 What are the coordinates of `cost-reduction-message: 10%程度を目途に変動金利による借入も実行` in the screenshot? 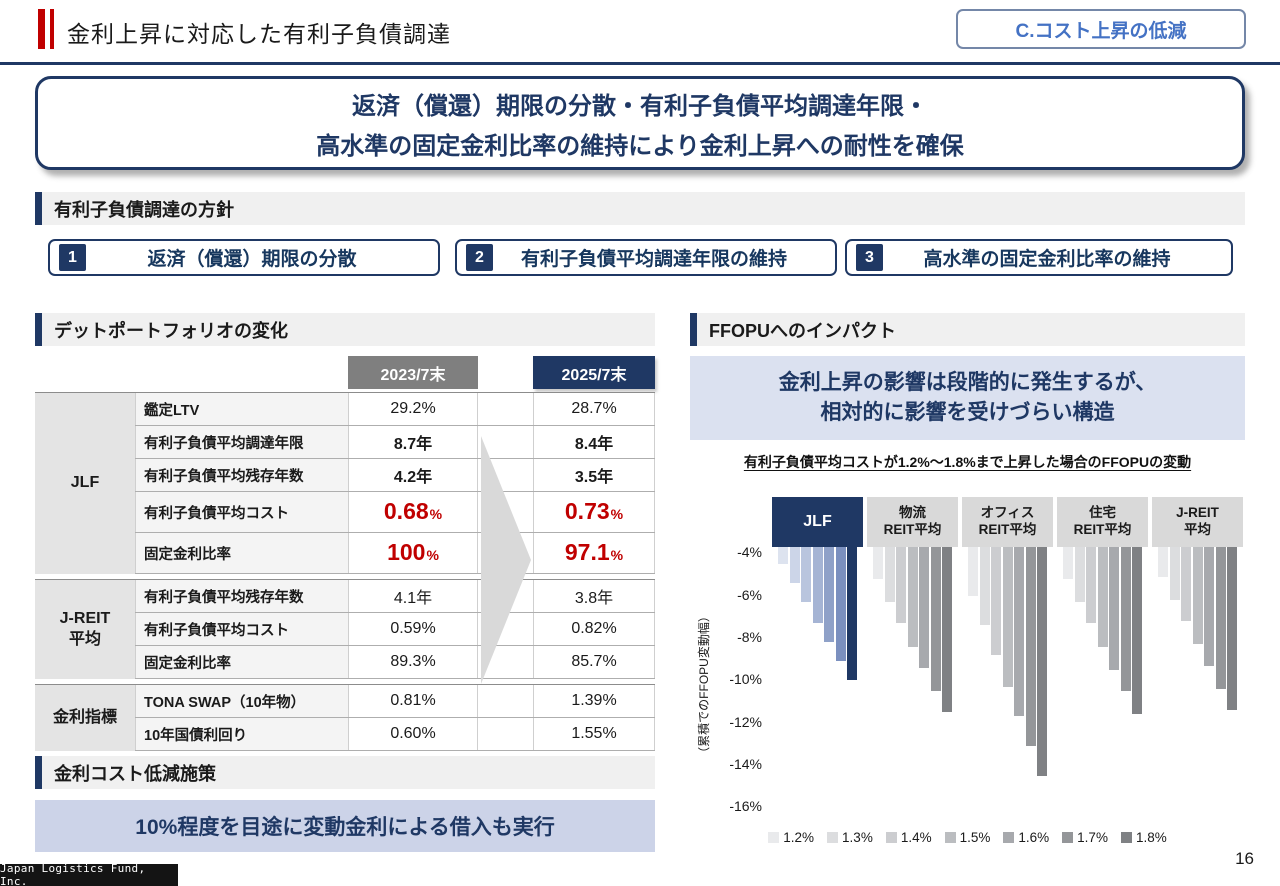 It's located at (345, 826).